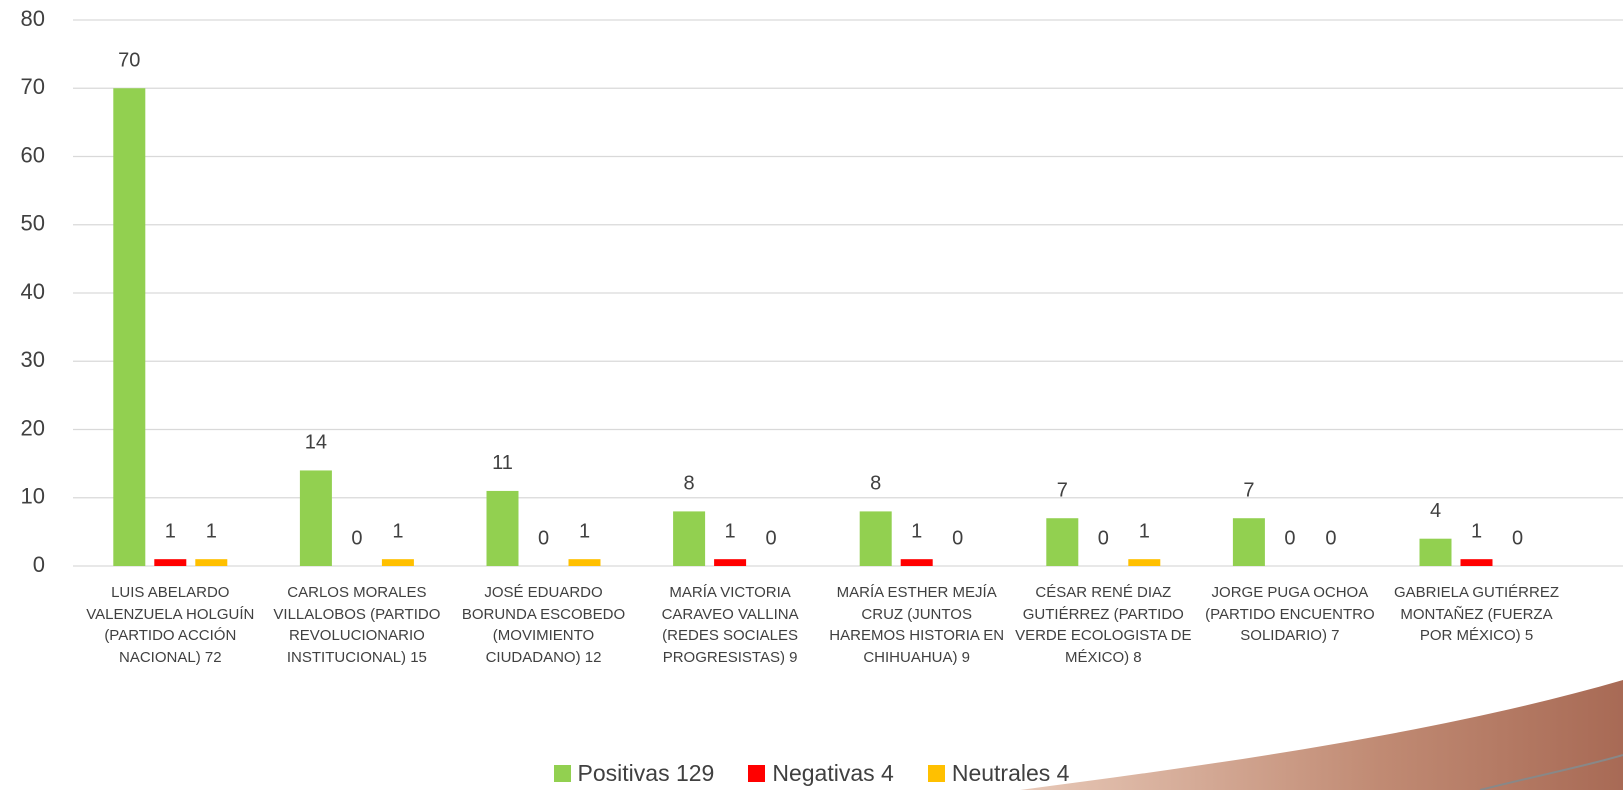  I want to click on legend-item: Positivas 129, so click(634, 773).